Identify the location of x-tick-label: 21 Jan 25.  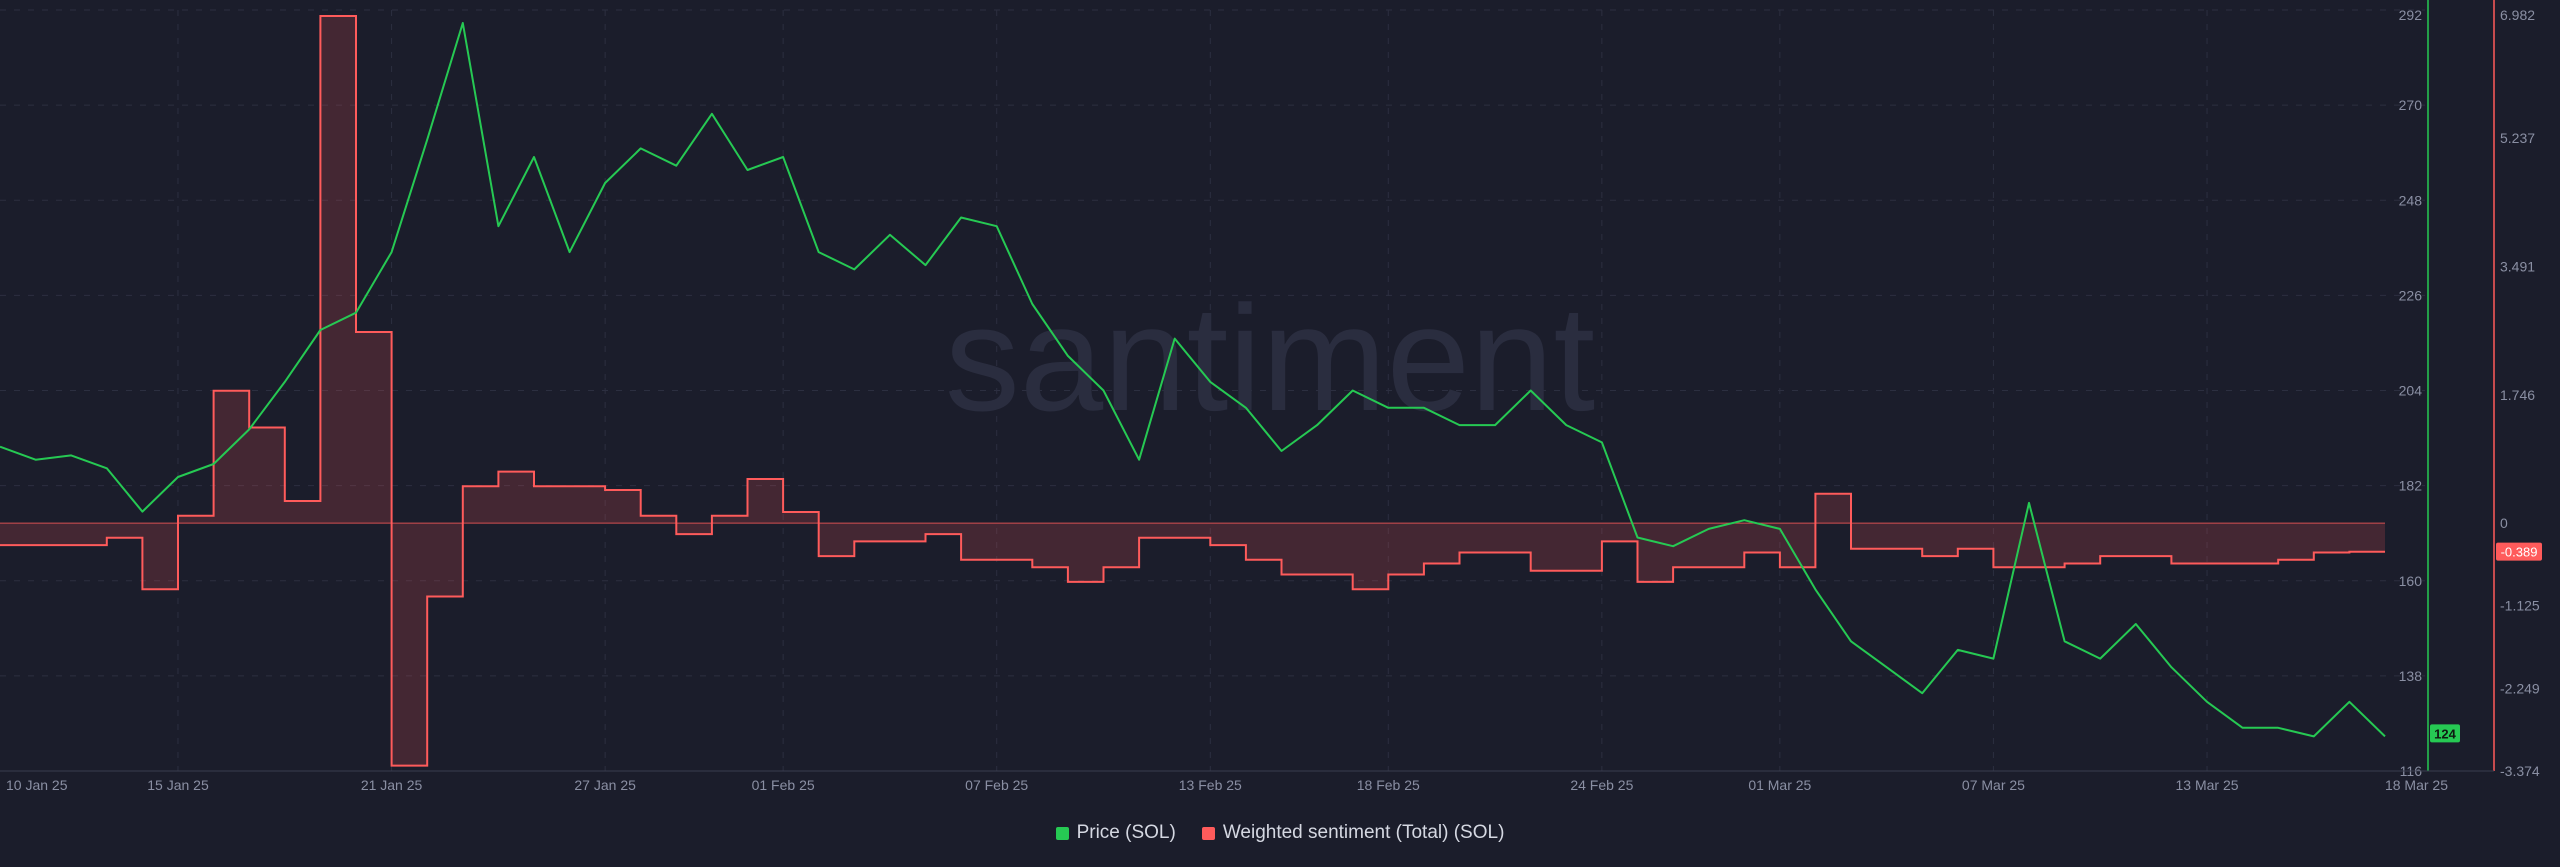
(392, 785).